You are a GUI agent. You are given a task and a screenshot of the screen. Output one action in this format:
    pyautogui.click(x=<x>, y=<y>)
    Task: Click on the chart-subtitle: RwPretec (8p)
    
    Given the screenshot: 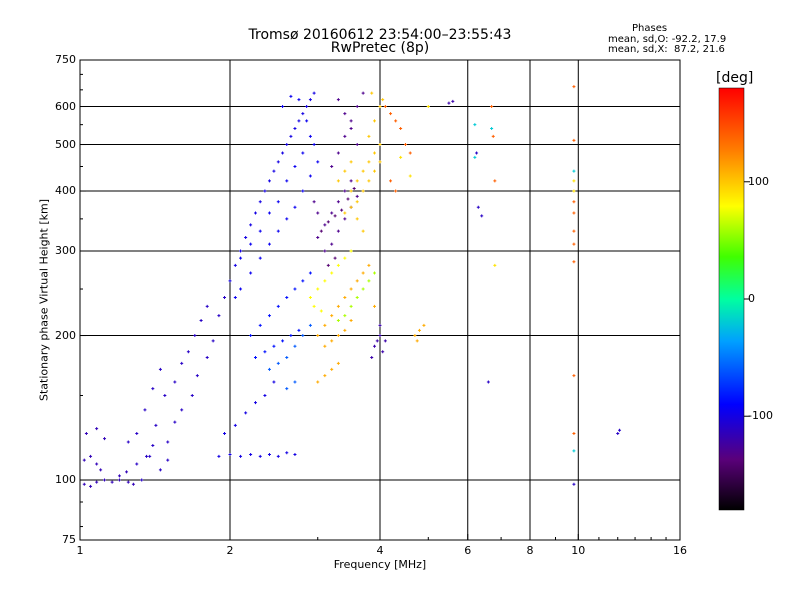 What is the action you would take?
    pyautogui.click(x=380, y=48)
    